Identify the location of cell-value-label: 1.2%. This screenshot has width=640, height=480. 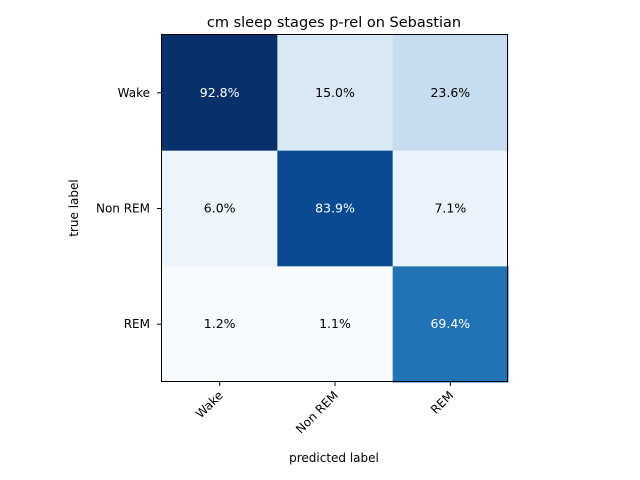
(220, 323).